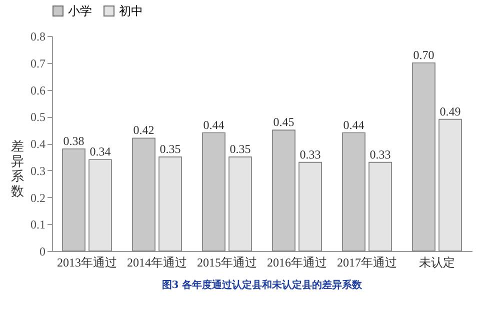 The width and height of the screenshot is (501, 336). What do you see at coordinates (131, 11) in the screenshot?
I see `legend-label: 初中` at bounding box center [131, 11].